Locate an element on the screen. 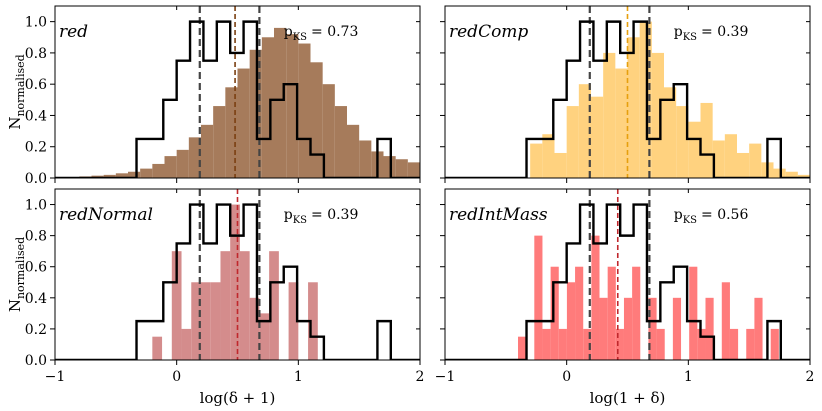  x-tick-label: 0 is located at coordinates (176, 377).